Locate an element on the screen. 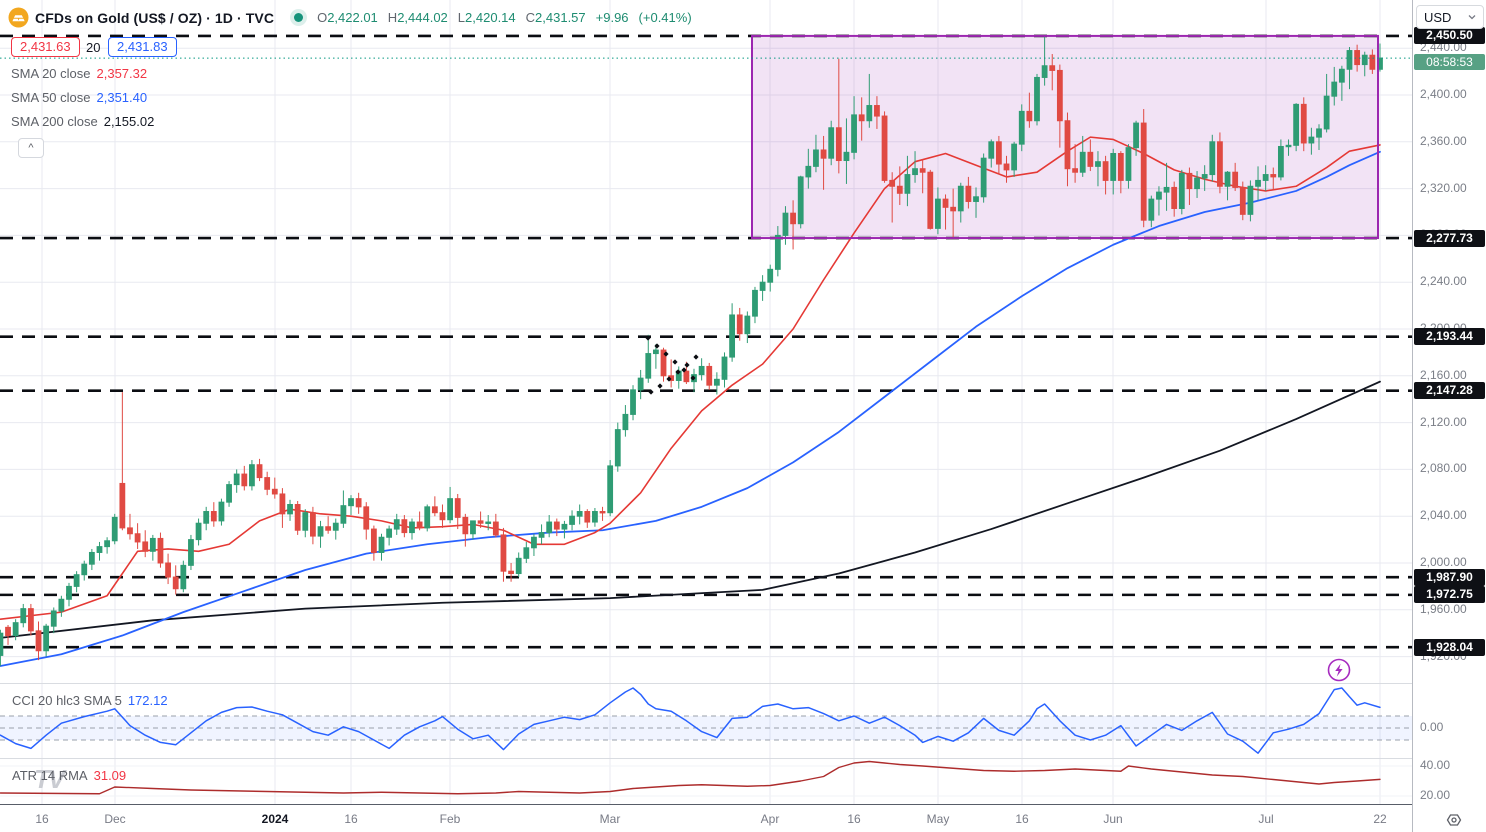 The image size is (1486, 832). time-axis-label: Mar is located at coordinates (610, 819).